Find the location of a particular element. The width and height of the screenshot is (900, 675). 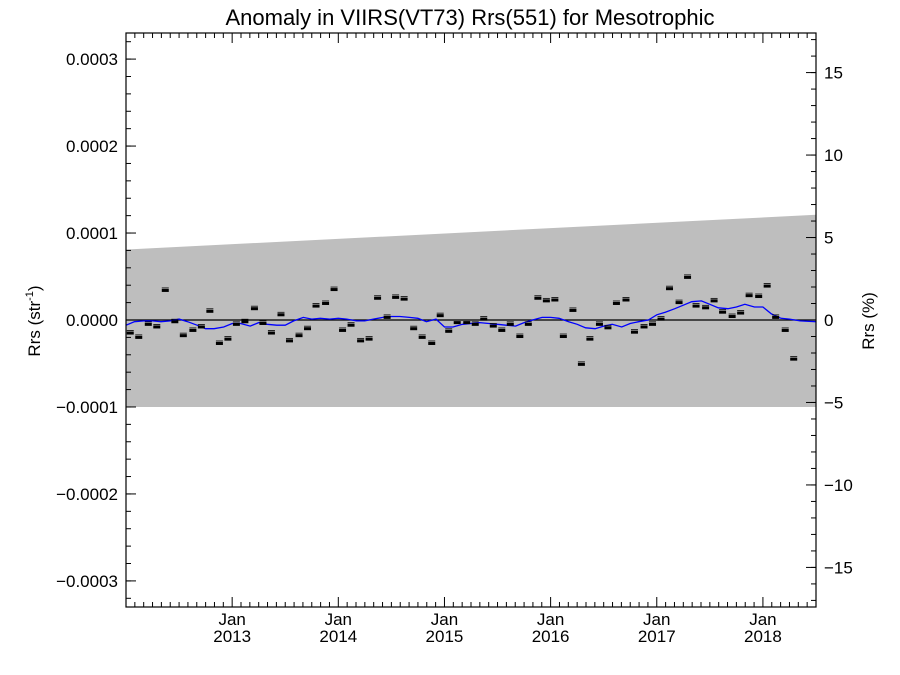

left-y-tick-label: 0.0001 is located at coordinates (92, 233).